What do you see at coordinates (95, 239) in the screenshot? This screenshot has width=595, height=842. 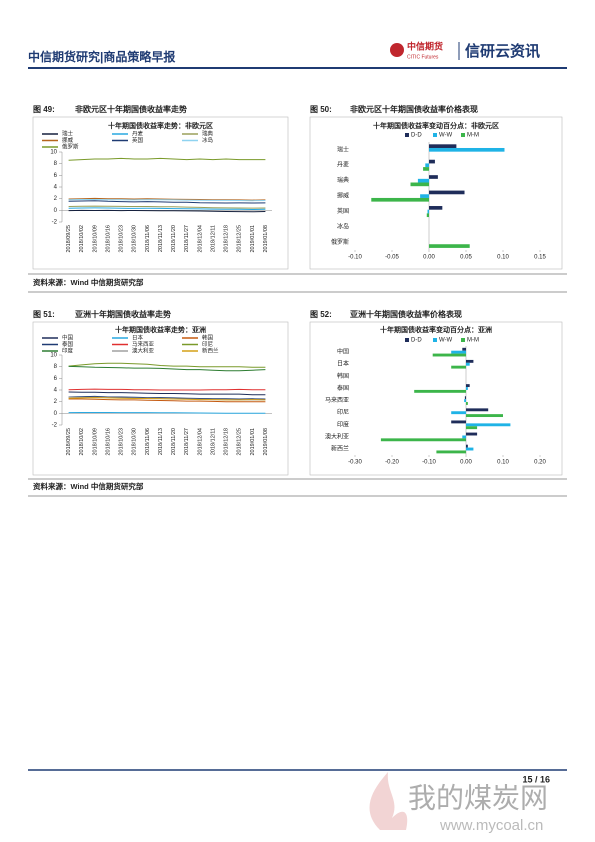 I see `x-tick-label: 2018/10/09` at bounding box center [95, 239].